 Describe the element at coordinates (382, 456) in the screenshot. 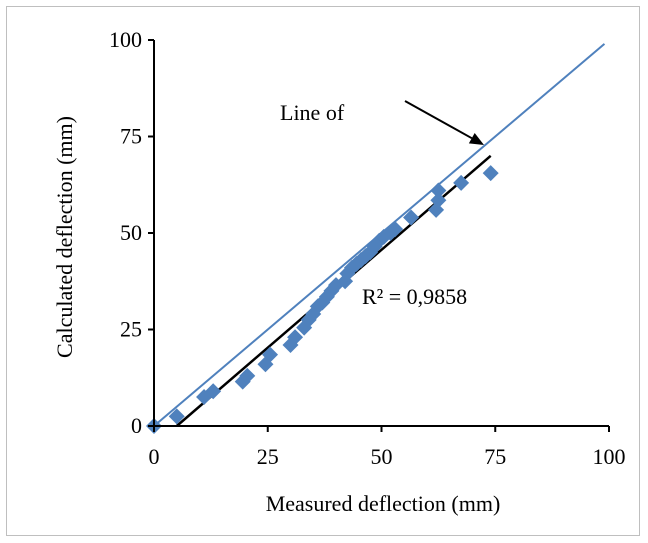

I see `x-tick-label: 50` at that location.